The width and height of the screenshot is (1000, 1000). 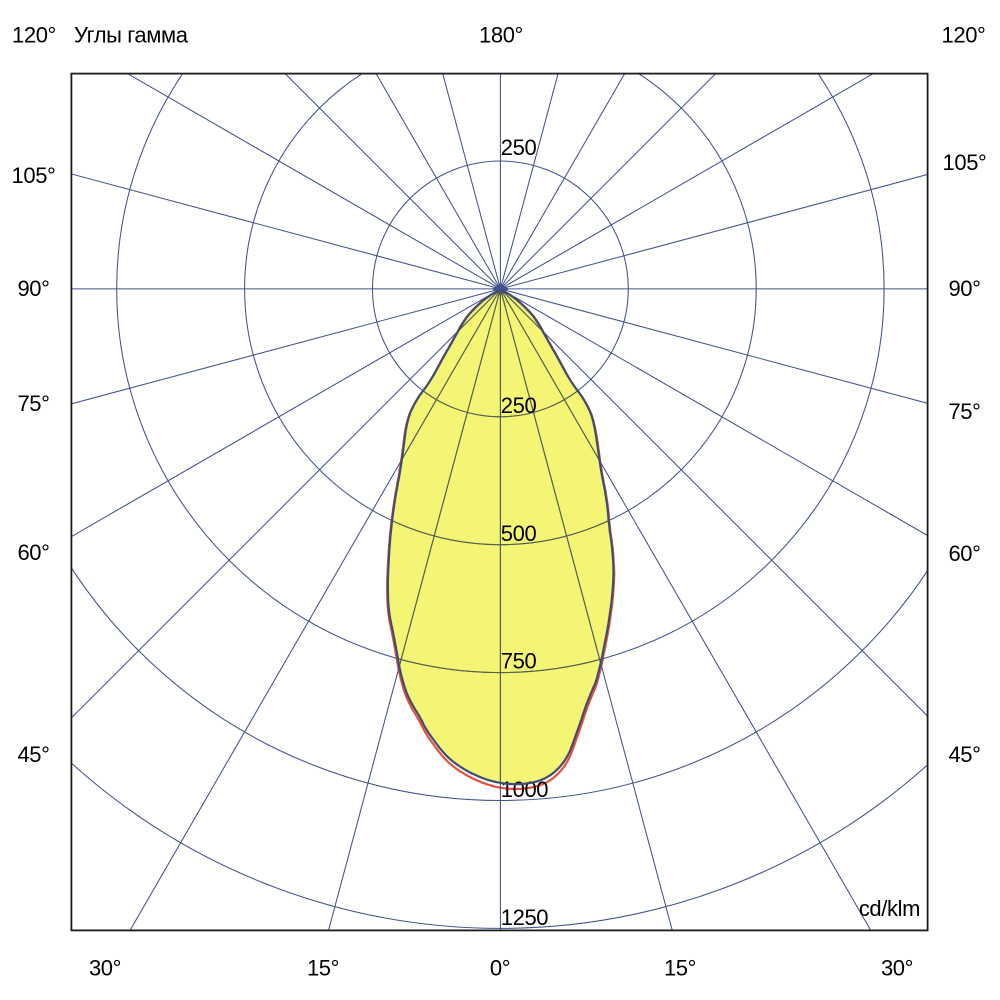 I want to click on svg-text: 750, so click(x=519, y=661).